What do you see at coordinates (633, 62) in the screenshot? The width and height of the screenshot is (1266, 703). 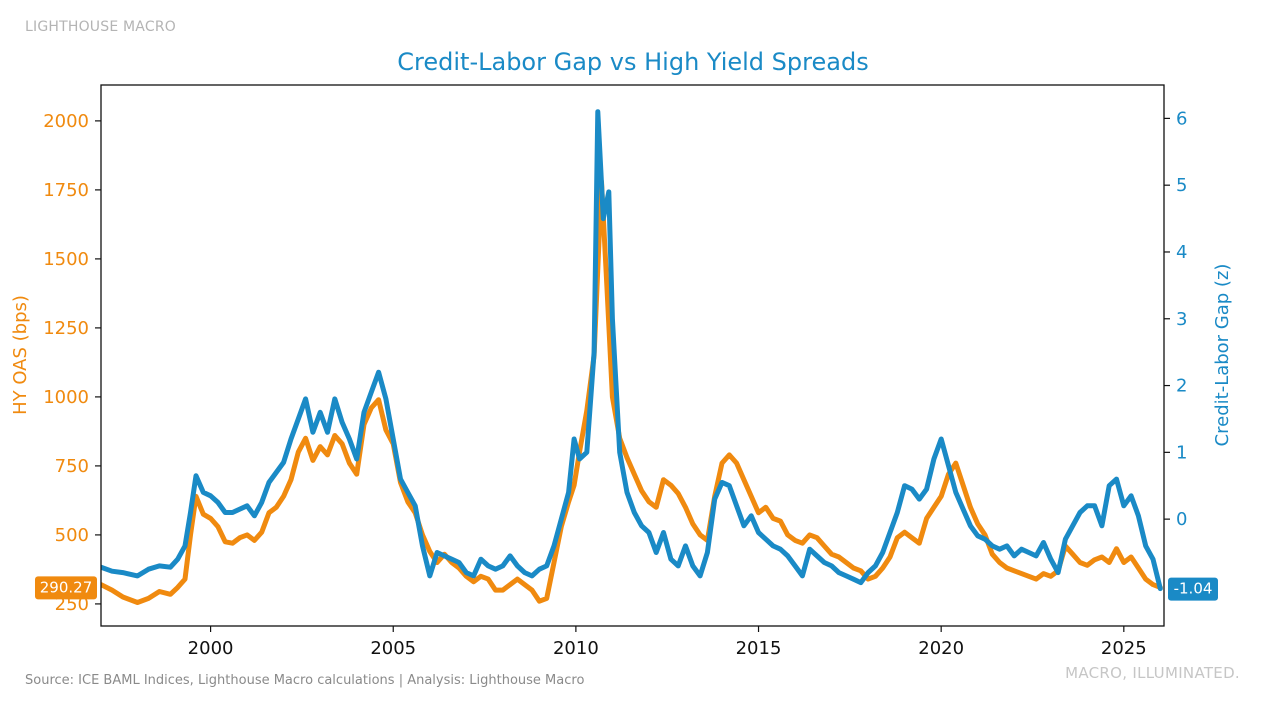 I see `chart-title: Credit-Labor Gap vs High Yield Spreads` at bounding box center [633, 62].